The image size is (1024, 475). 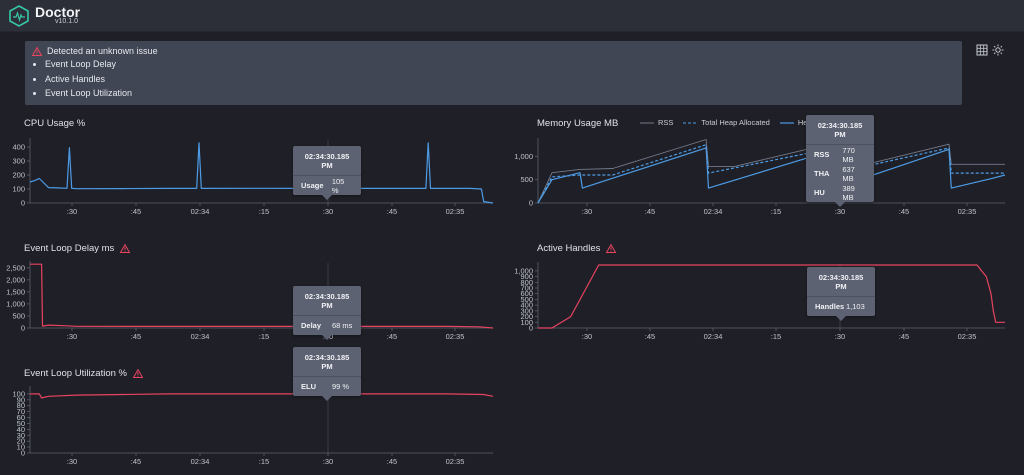 What do you see at coordinates (526, 288) in the screenshot?
I see `y-tick-label: 700` at bounding box center [526, 288].